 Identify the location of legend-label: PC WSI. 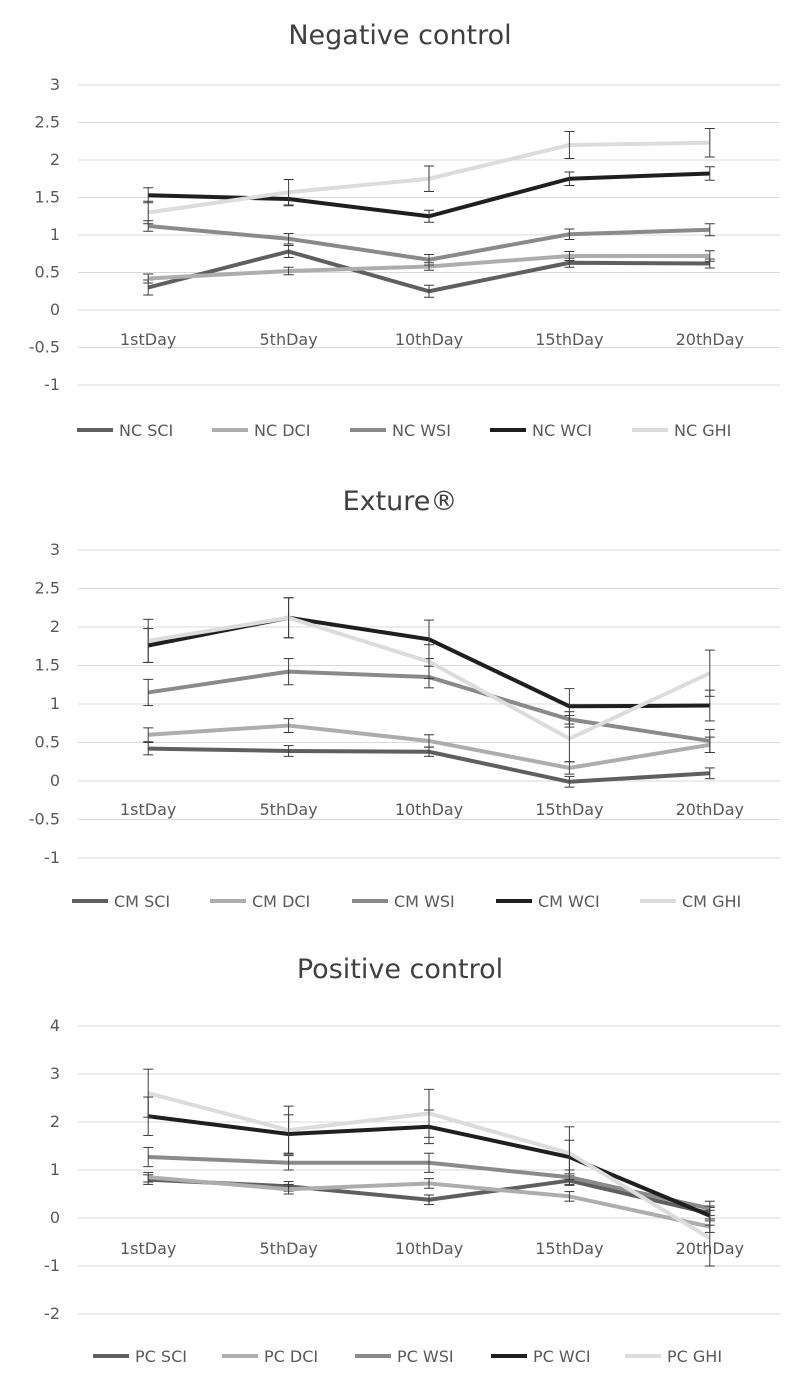
(425, 1356).